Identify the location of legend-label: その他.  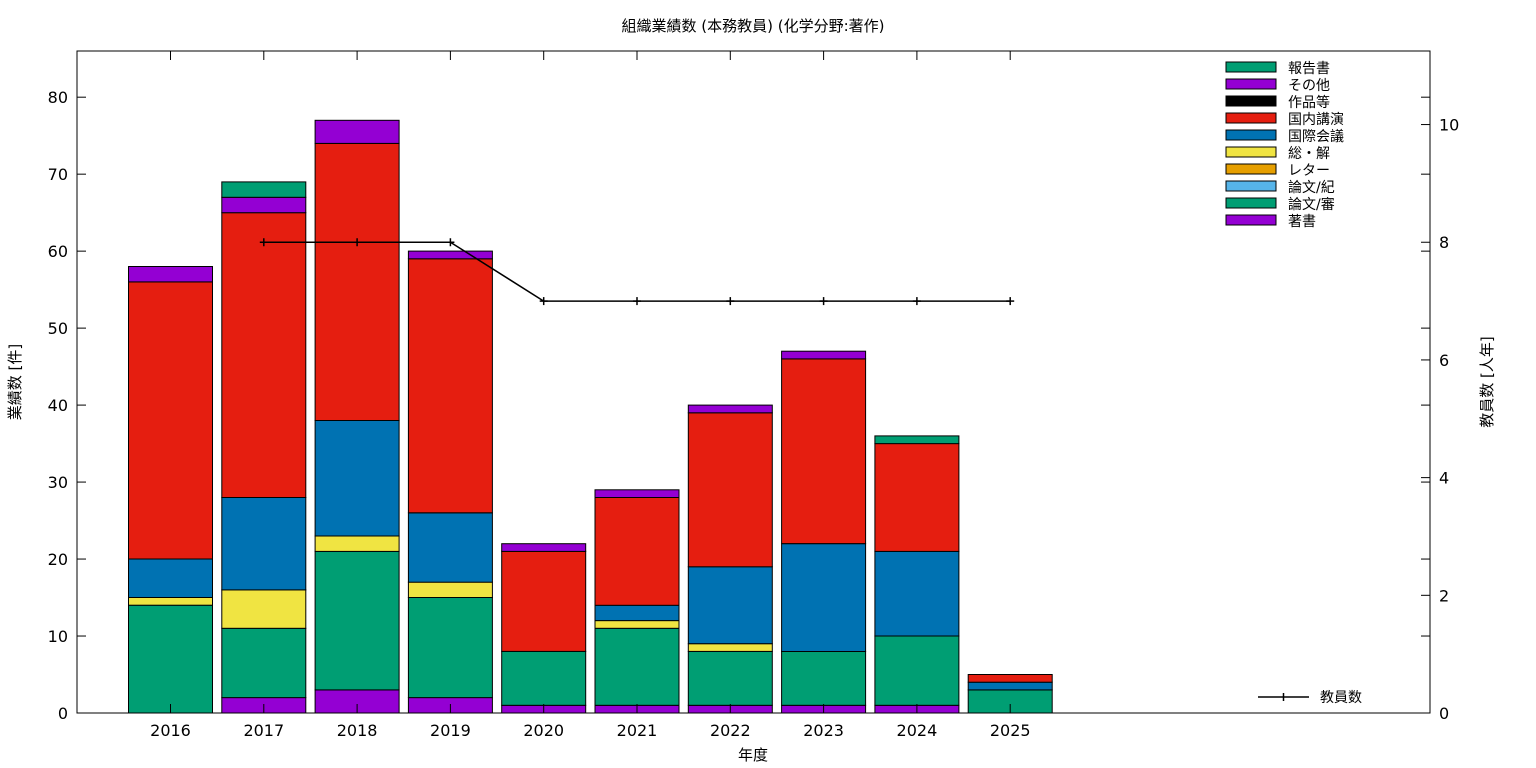
(1309, 86).